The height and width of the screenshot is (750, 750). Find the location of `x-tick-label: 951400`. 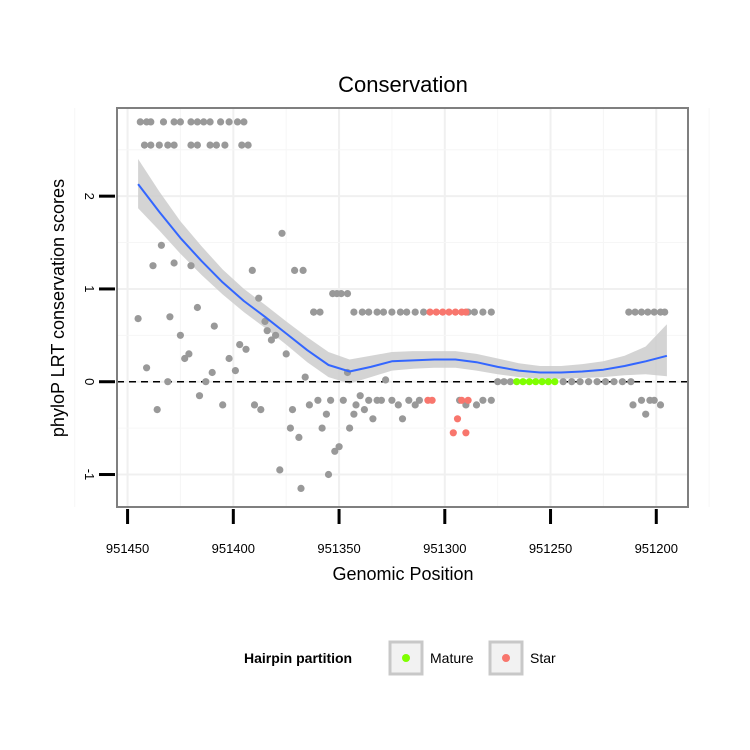

x-tick-label: 951400 is located at coordinates (233, 548).